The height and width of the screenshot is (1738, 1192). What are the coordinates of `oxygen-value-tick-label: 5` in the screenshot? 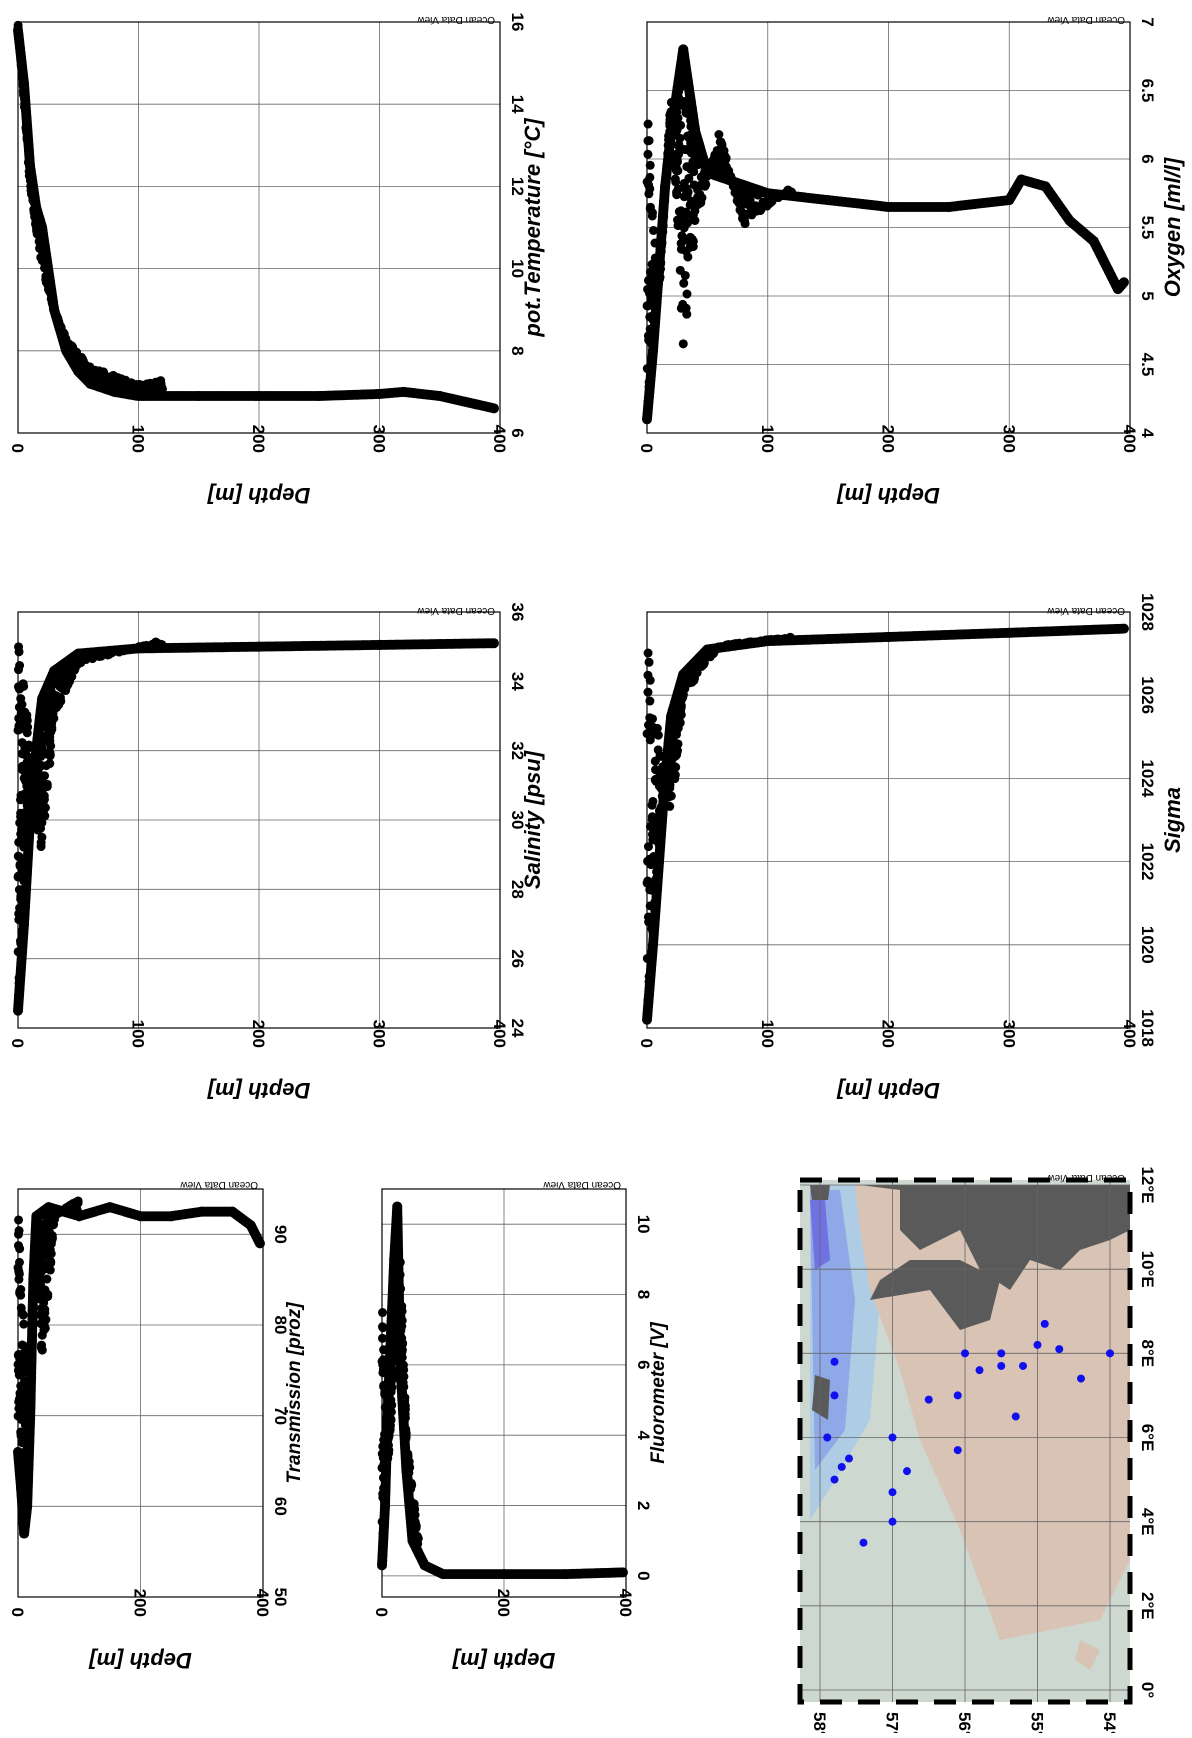 It's located at (1147, 295).